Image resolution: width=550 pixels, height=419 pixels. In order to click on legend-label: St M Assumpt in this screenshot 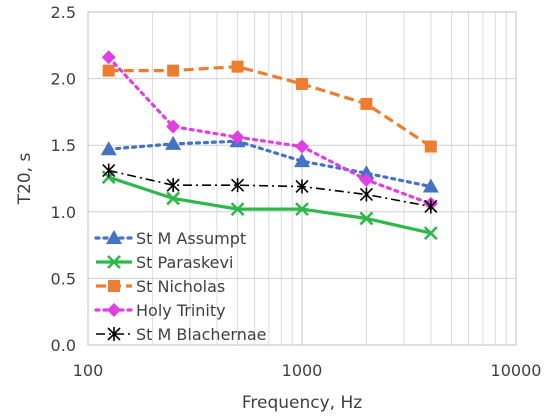, I will do `click(191, 238)`.